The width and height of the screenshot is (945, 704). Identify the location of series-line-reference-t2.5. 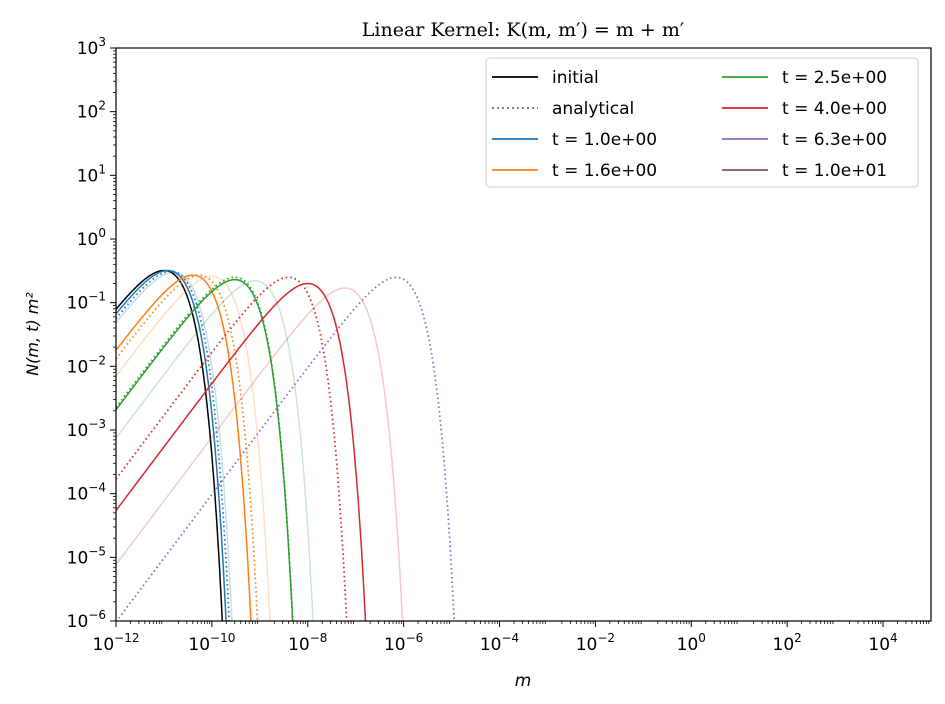
(215, 450).